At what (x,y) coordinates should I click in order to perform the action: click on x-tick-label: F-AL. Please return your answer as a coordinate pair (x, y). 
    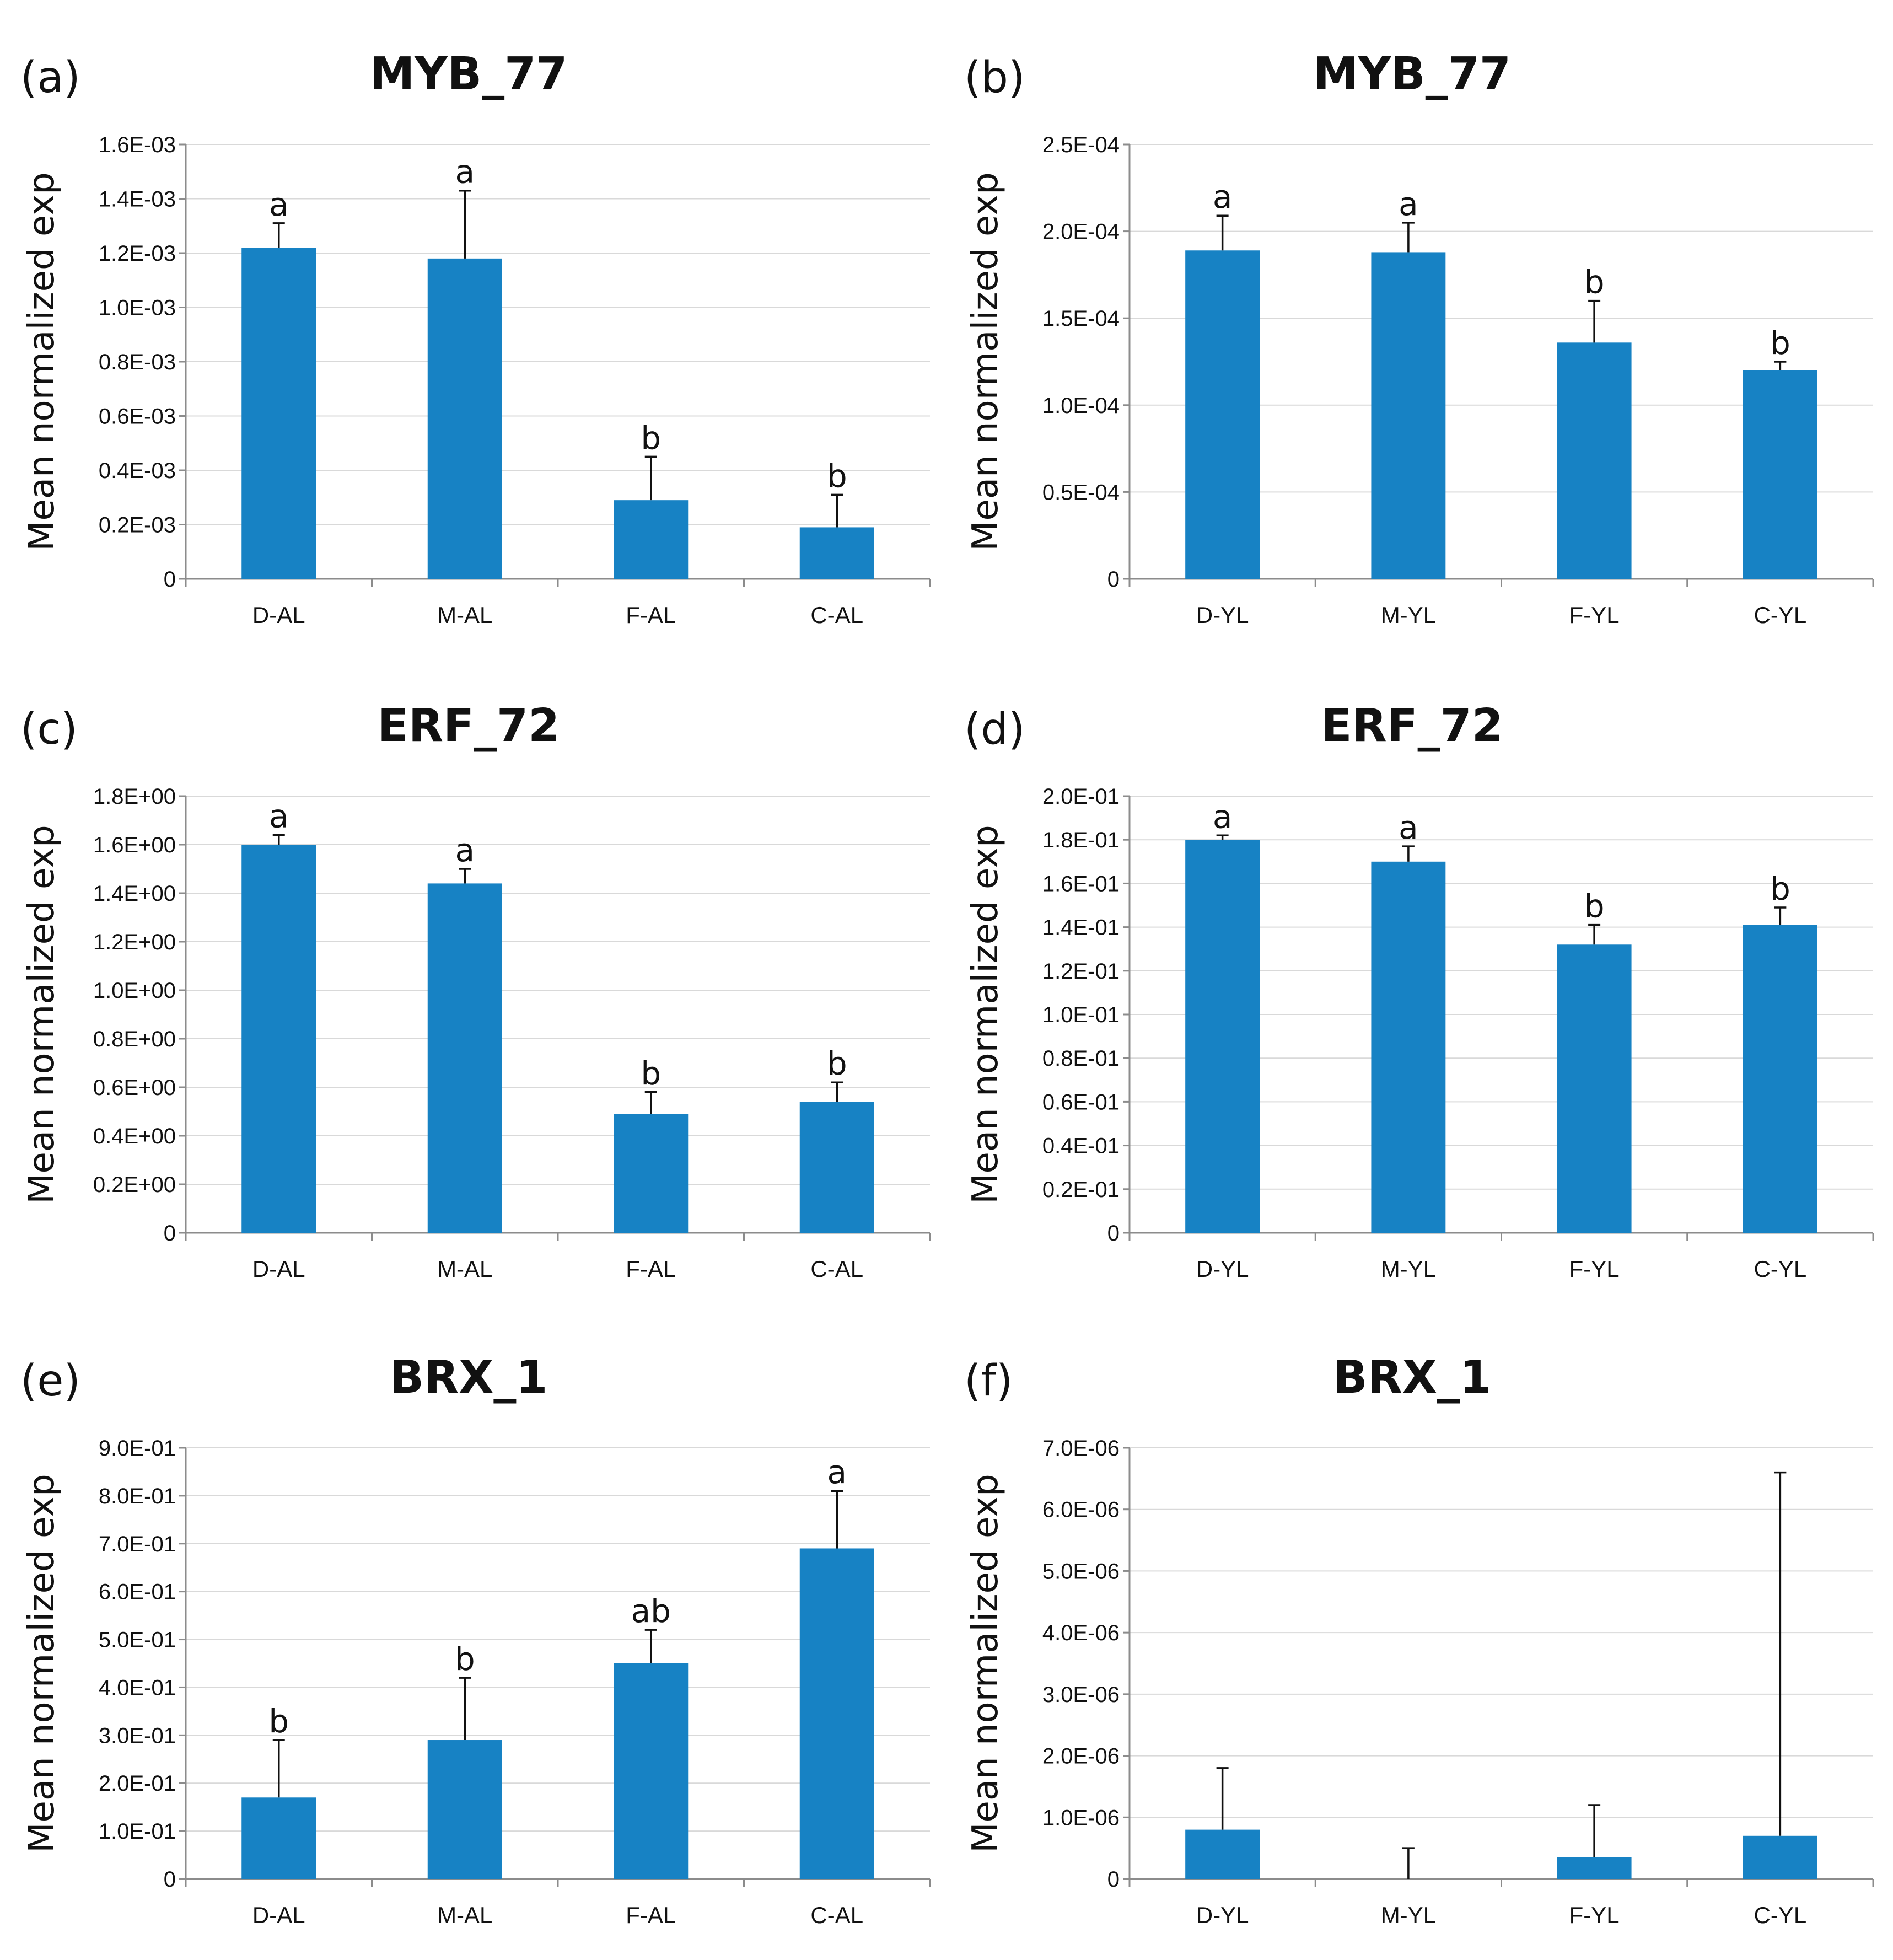
    Looking at the image, I should click on (651, 615).